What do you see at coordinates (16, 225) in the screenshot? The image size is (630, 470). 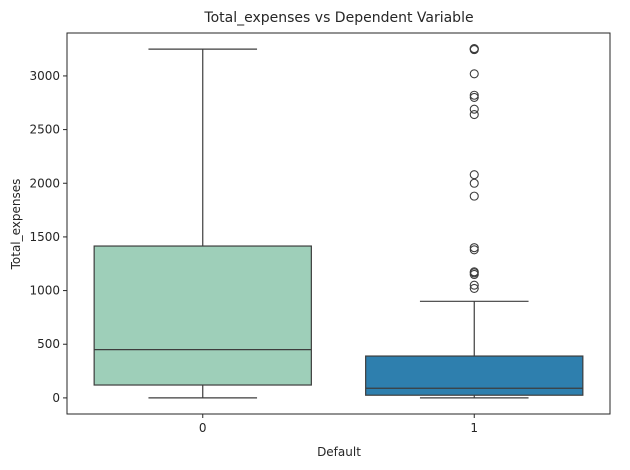 I see `y-axis-label: Total_expenses` at bounding box center [16, 225].